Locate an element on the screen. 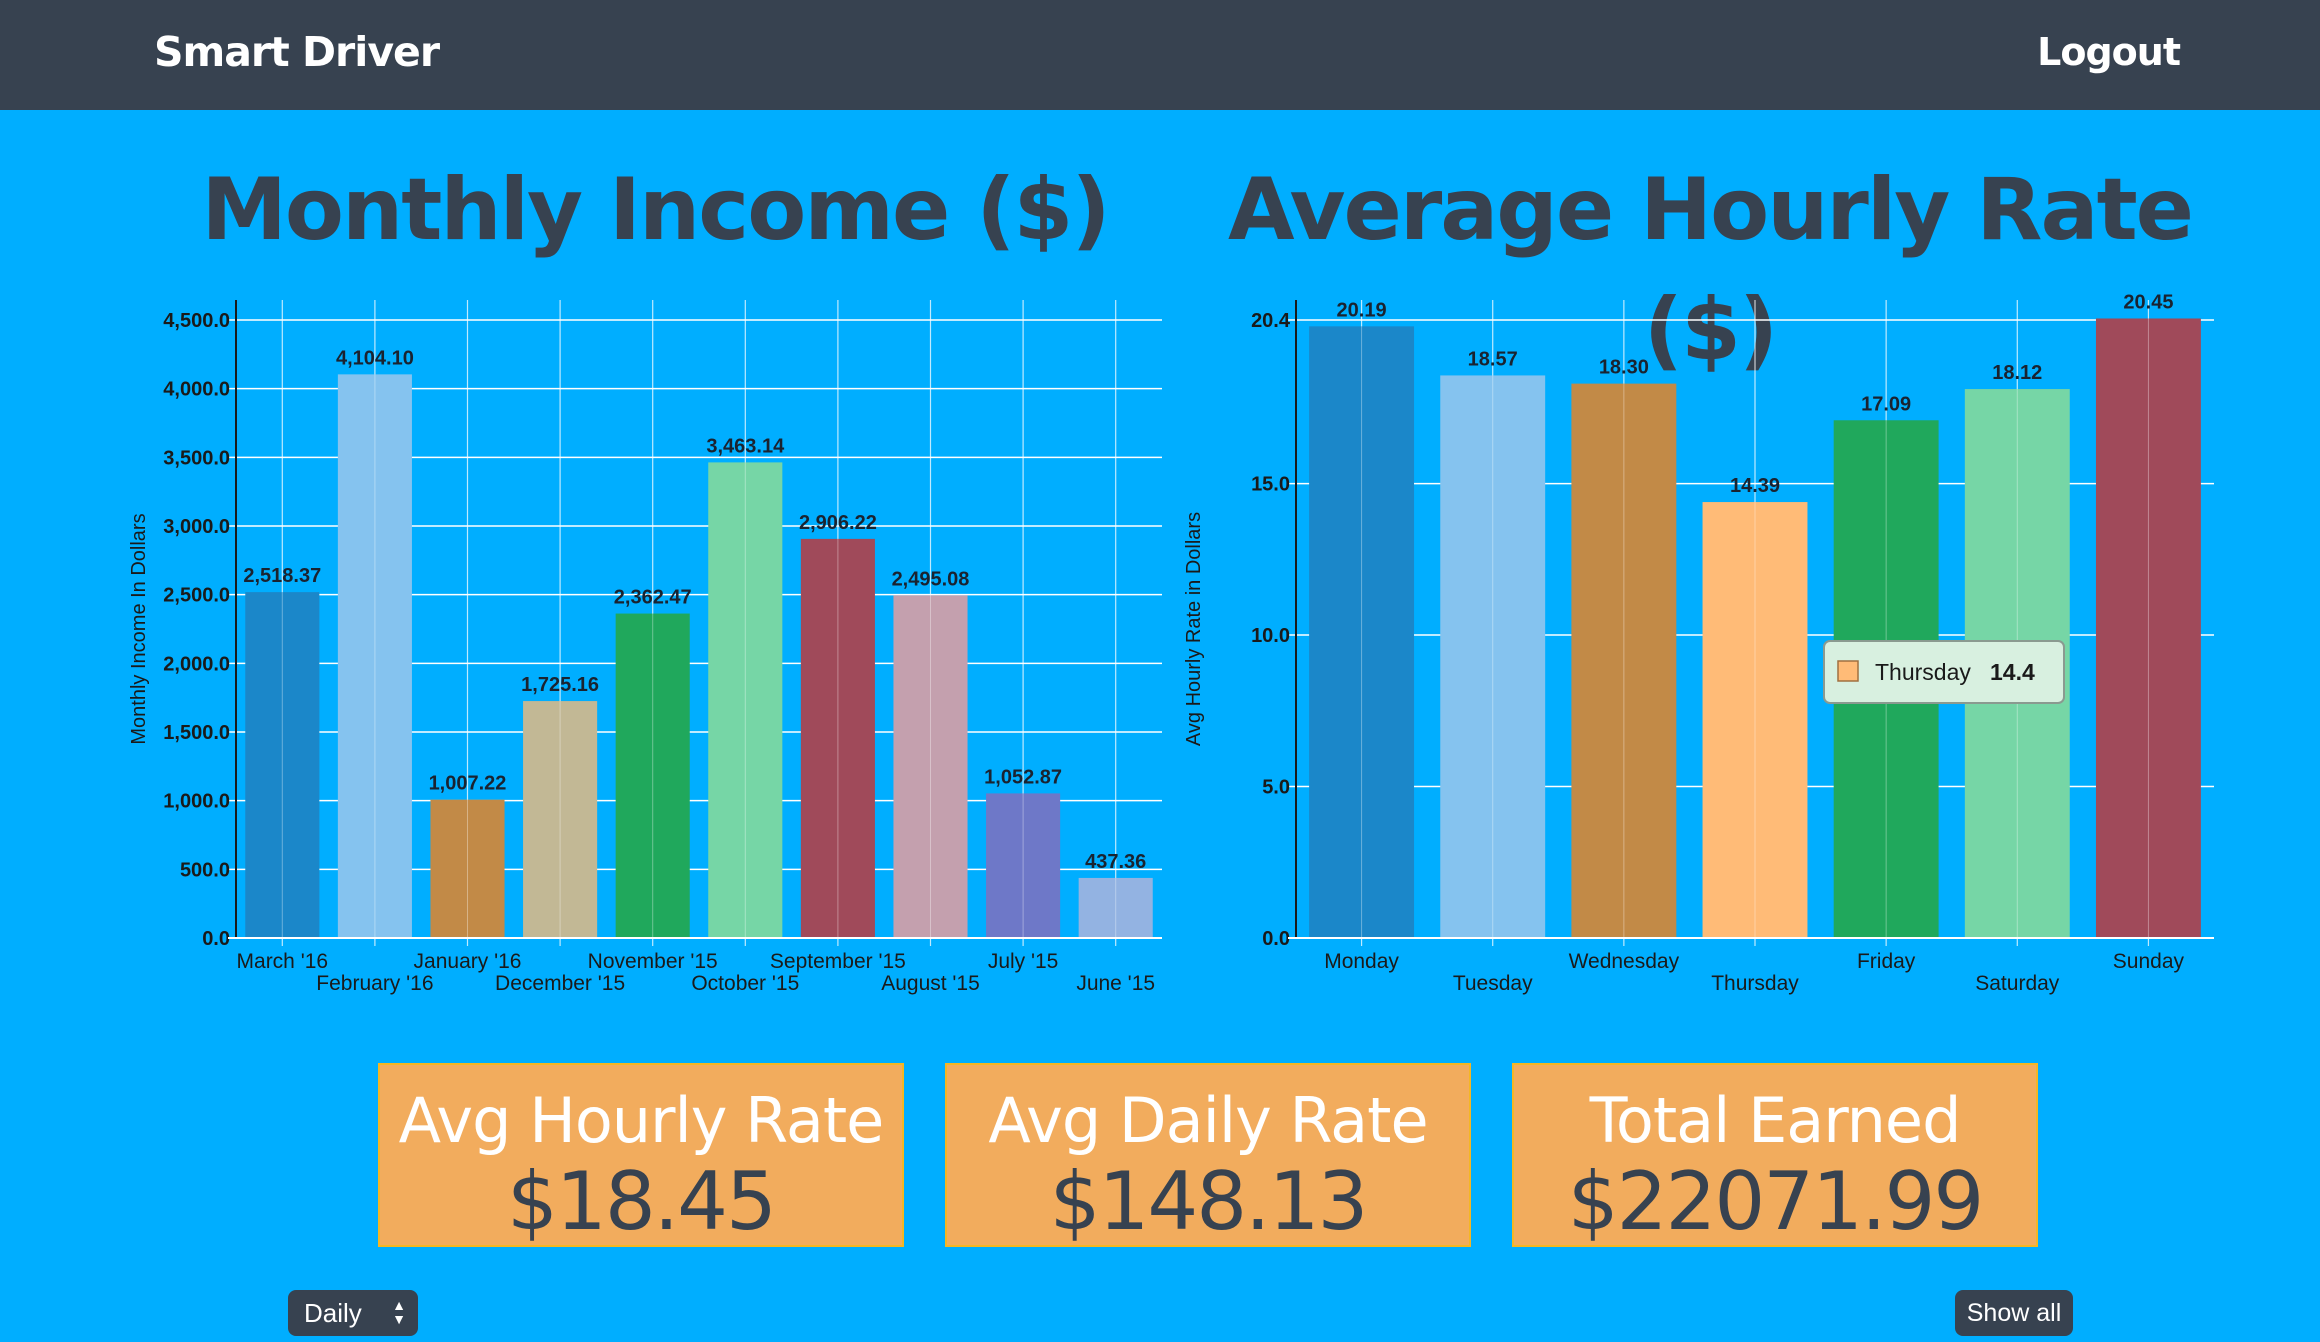 The height and width of the screenshot is (1342, 2320). bar-value-label: 2,362.47 is located at coordinates (653, 598).